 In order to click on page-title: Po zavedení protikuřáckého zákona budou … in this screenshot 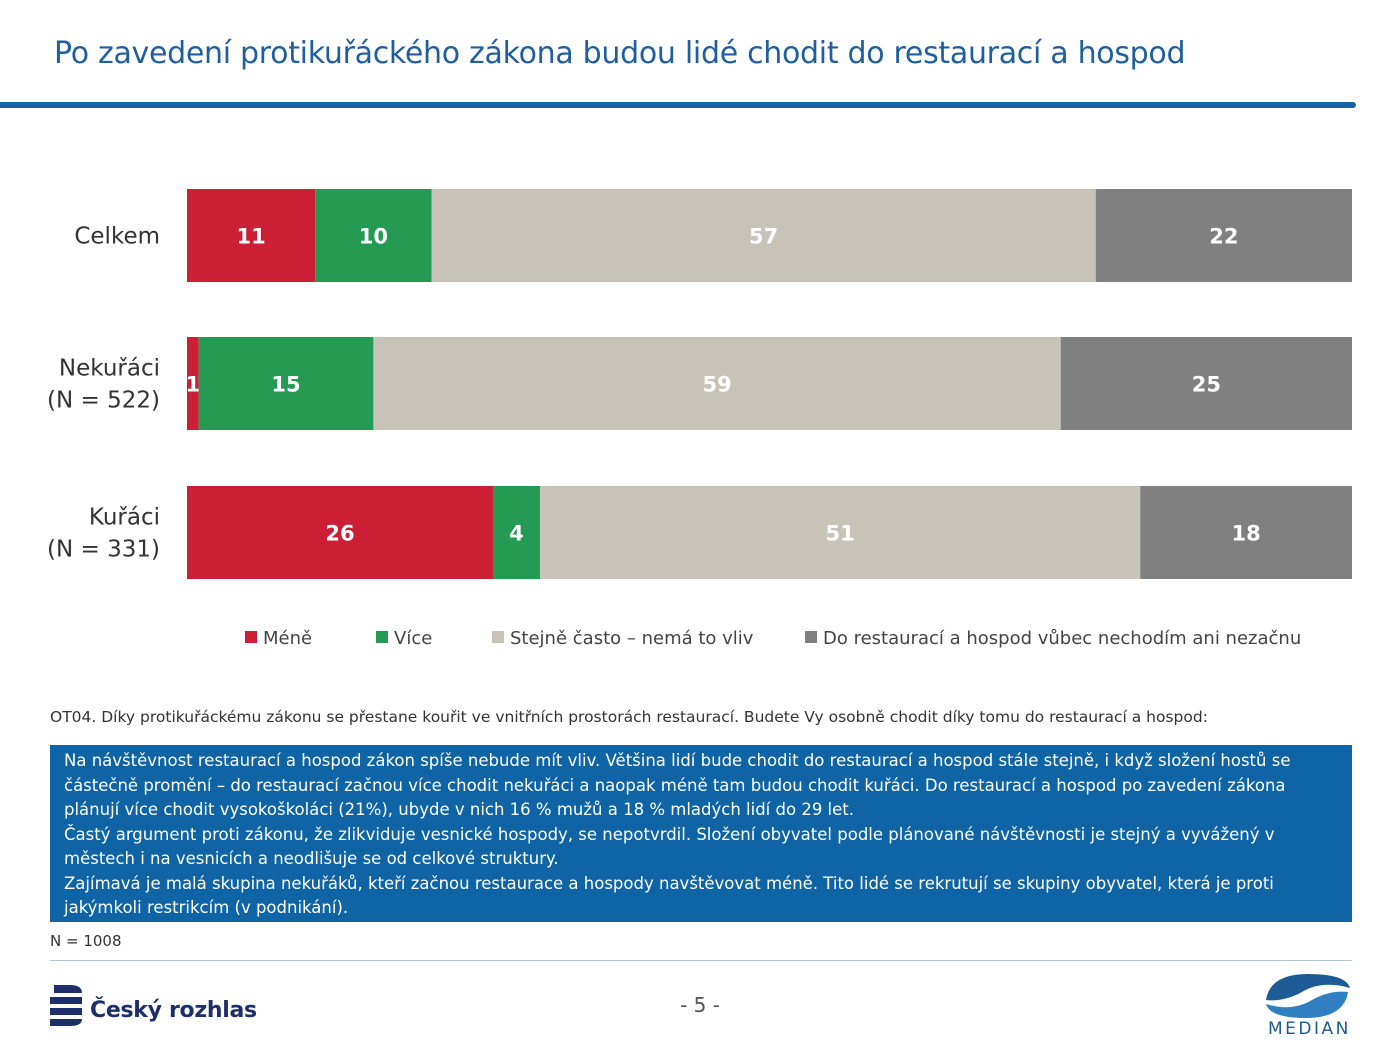, I will do `click(620, 53)`.